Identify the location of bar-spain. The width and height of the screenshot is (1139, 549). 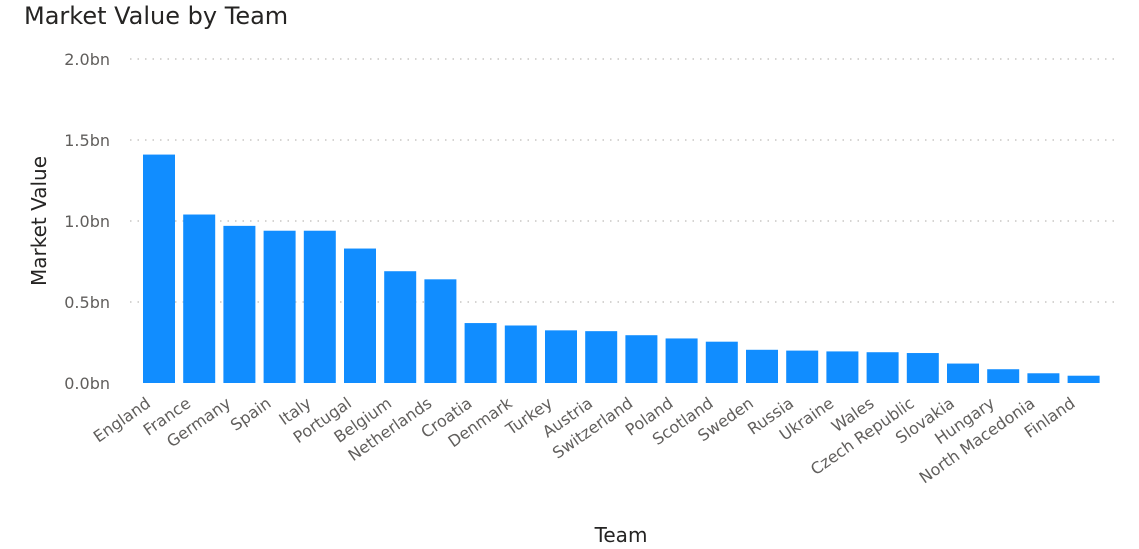
(279, 306).